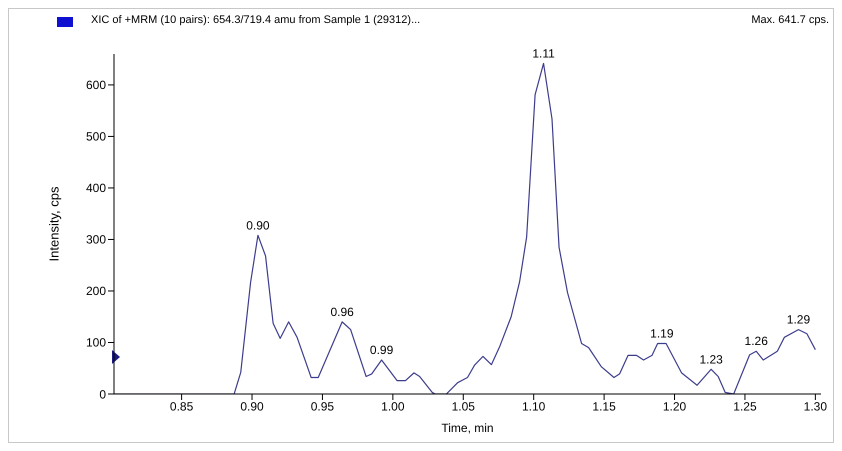 This screenshot has width=842, height=451. I want to click on y-tick-label: 300, so click(96, 239).